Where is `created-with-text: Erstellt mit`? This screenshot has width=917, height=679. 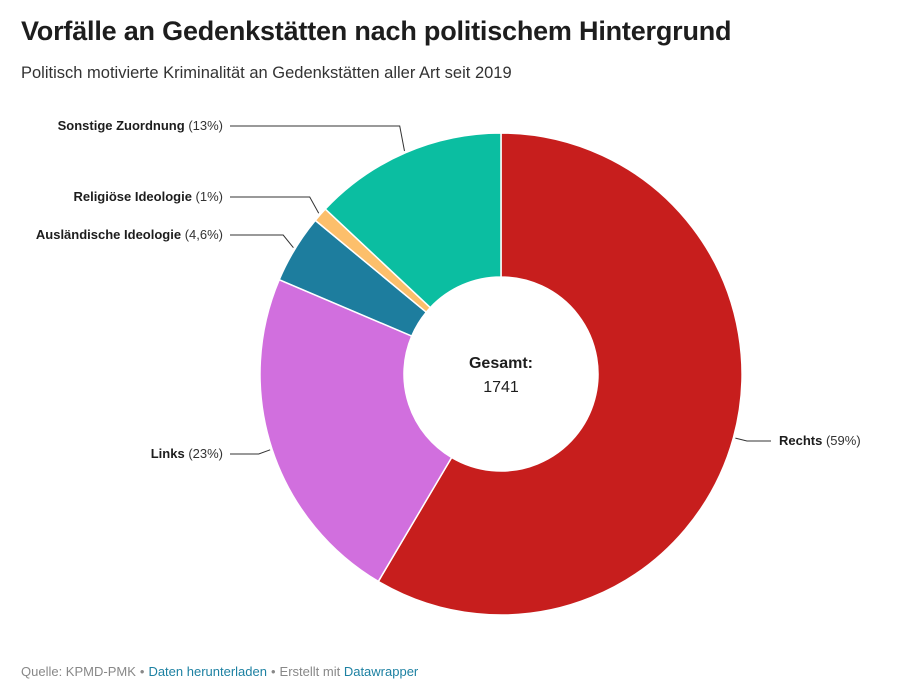 created-with-text: Erstellt mit is located at coordinates (310, 671).